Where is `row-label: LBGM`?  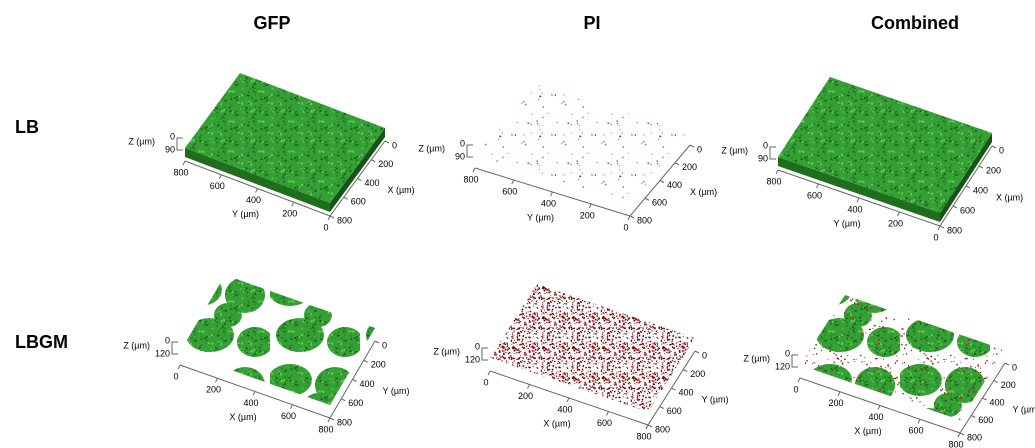 row-label: LBGM is located at coordinates (41, 342).